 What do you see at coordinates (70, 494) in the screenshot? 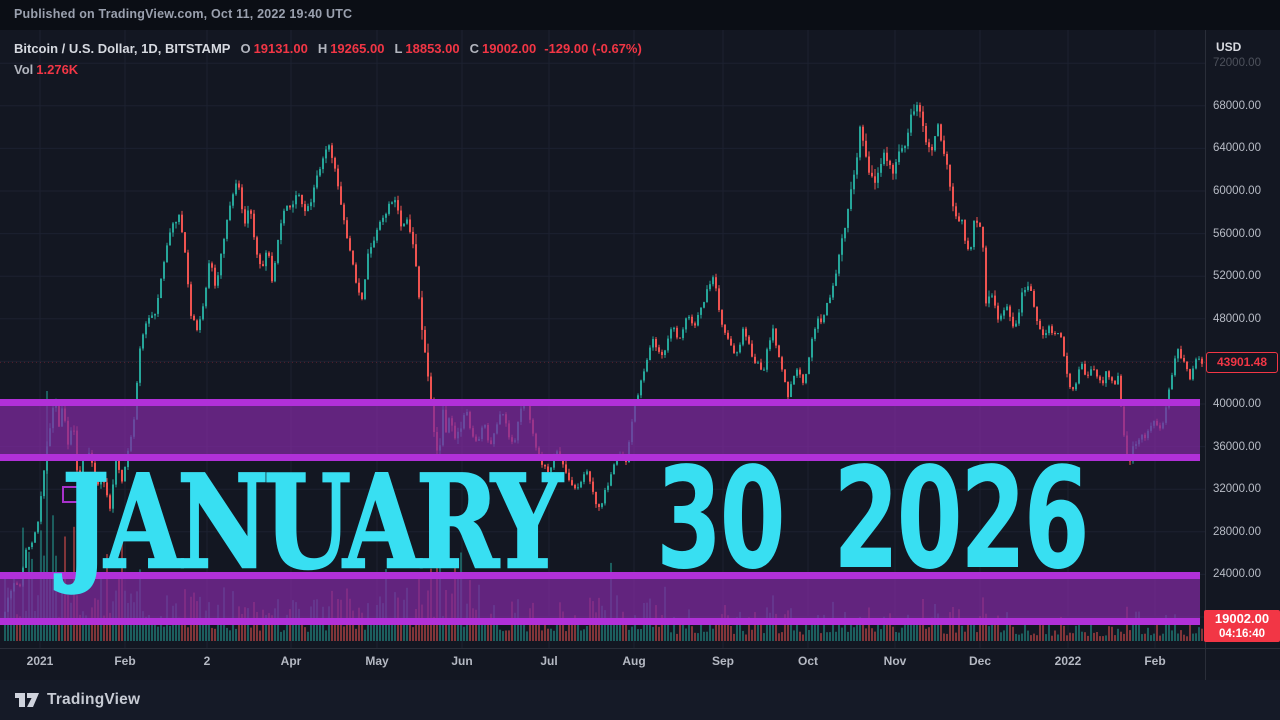
I see `drawing-anchor-marker` at bounding box center [70, 494].